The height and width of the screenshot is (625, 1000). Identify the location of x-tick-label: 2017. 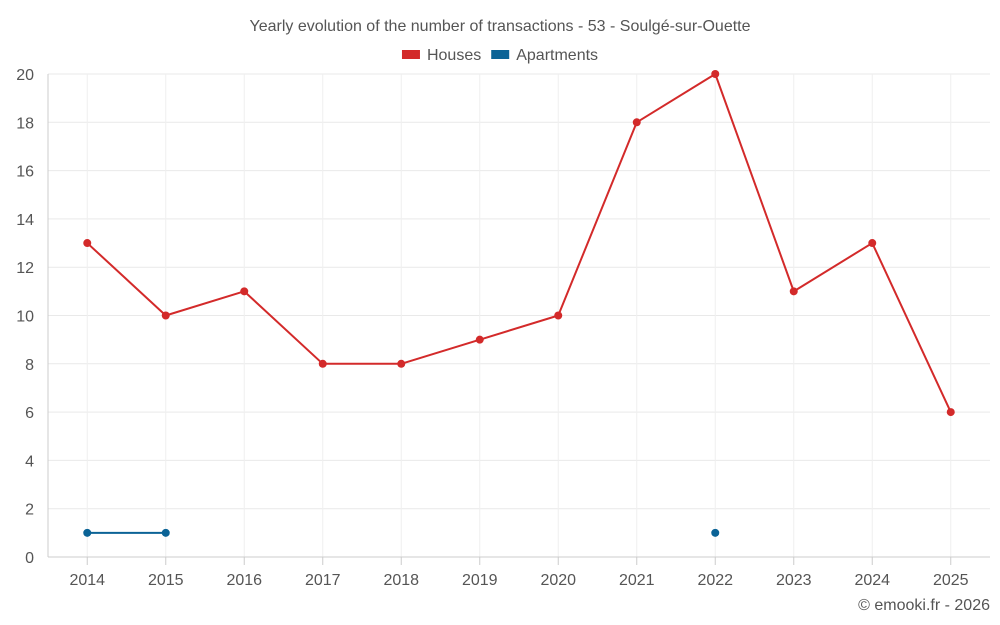
(323, 580).